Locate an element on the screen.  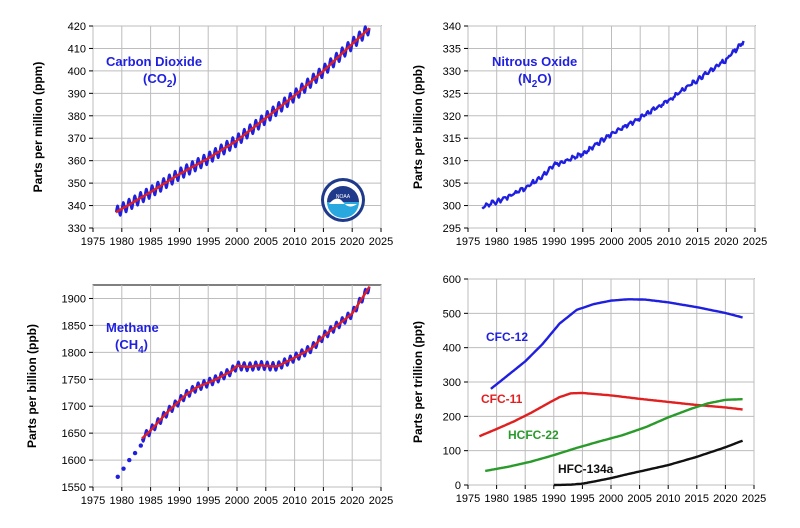
n2o-y-ticks: 295 300 305 310 315 320 325 330 335 340 is located at coordinates (455, 128).